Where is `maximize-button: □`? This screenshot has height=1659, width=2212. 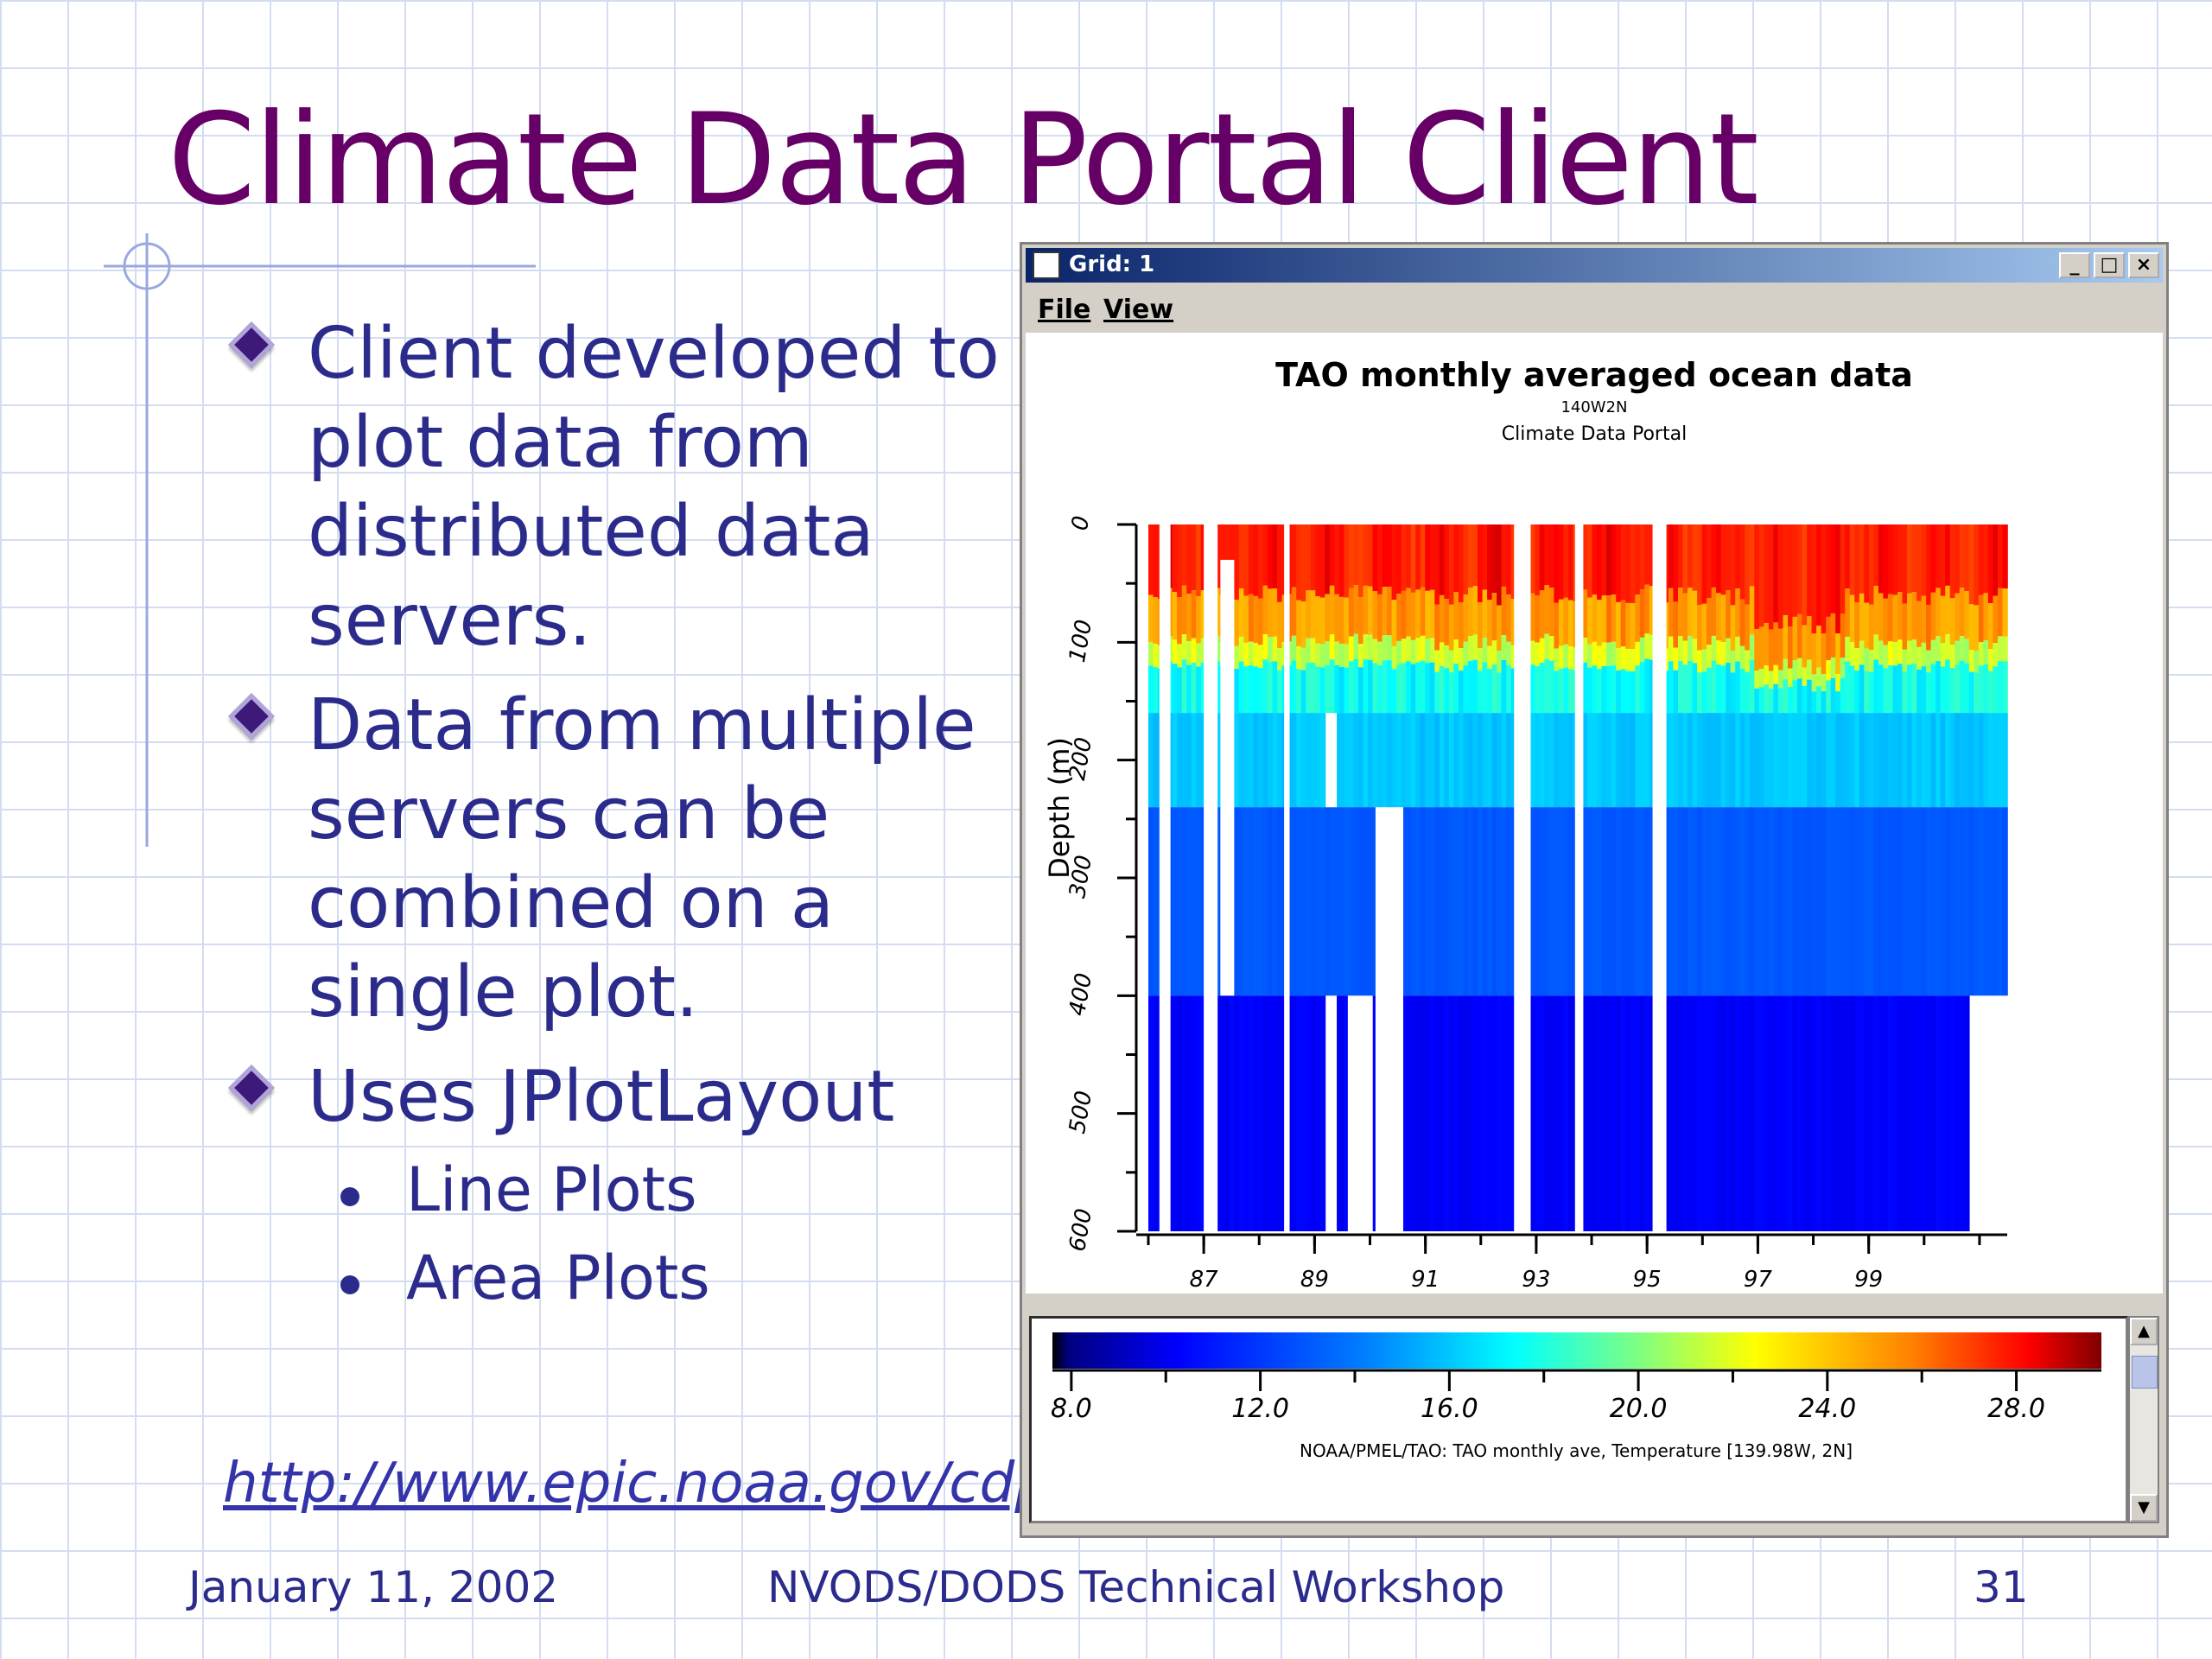 maximize-button: □ is located at coordinates (2109, 265).